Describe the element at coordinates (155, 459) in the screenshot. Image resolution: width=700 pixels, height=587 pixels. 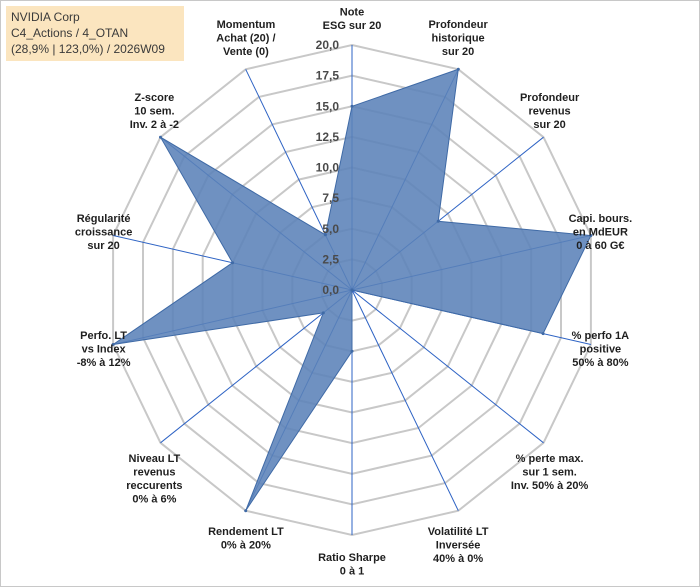
I see `axis-label-line: Niveau LT` at that location.